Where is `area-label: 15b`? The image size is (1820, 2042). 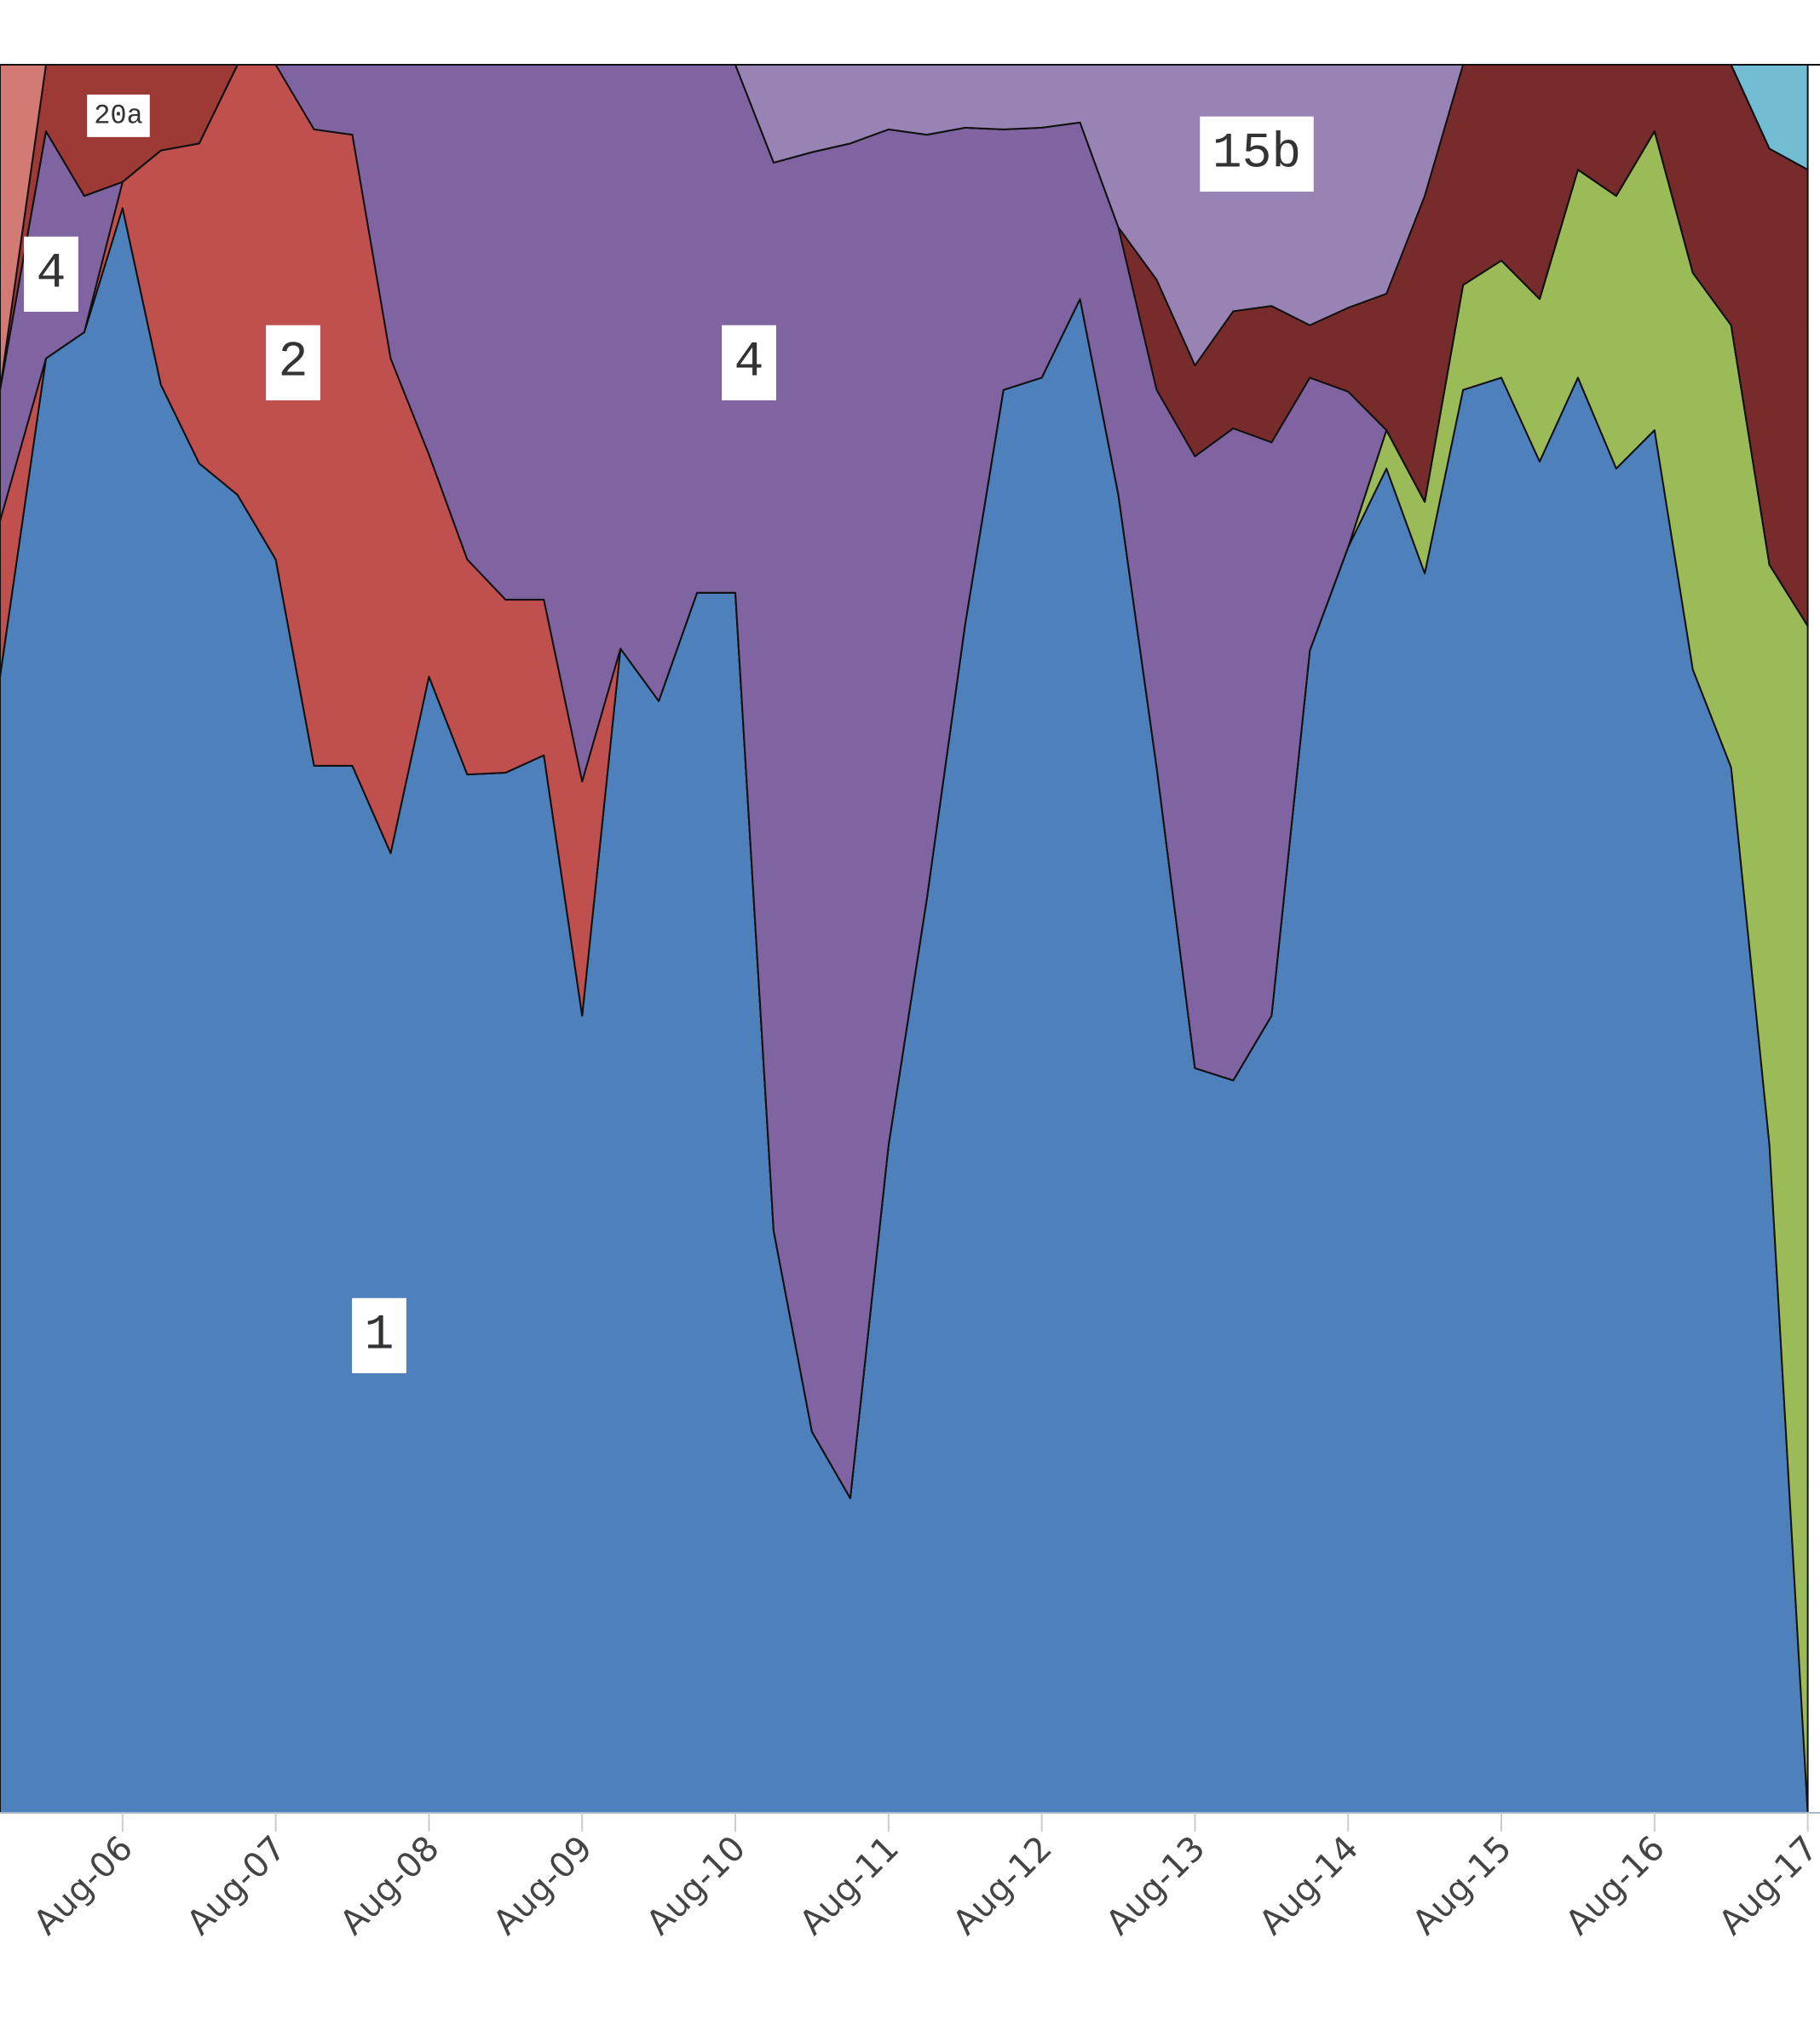 area-label: 15b is located at coordinates (1257, 154).